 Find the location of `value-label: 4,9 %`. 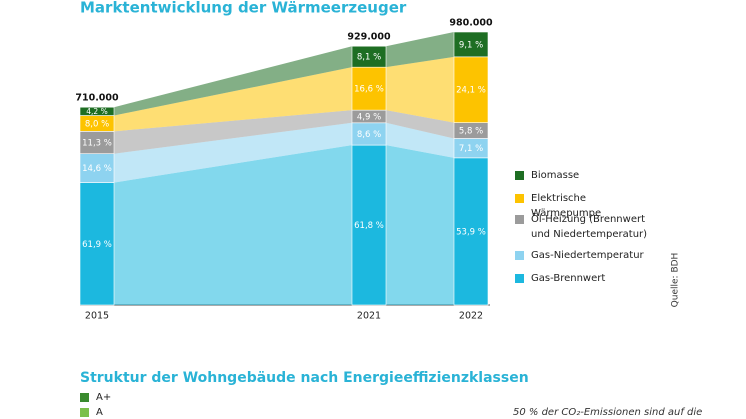

value-label: 4,9 % is located at coordinates (369, 117).